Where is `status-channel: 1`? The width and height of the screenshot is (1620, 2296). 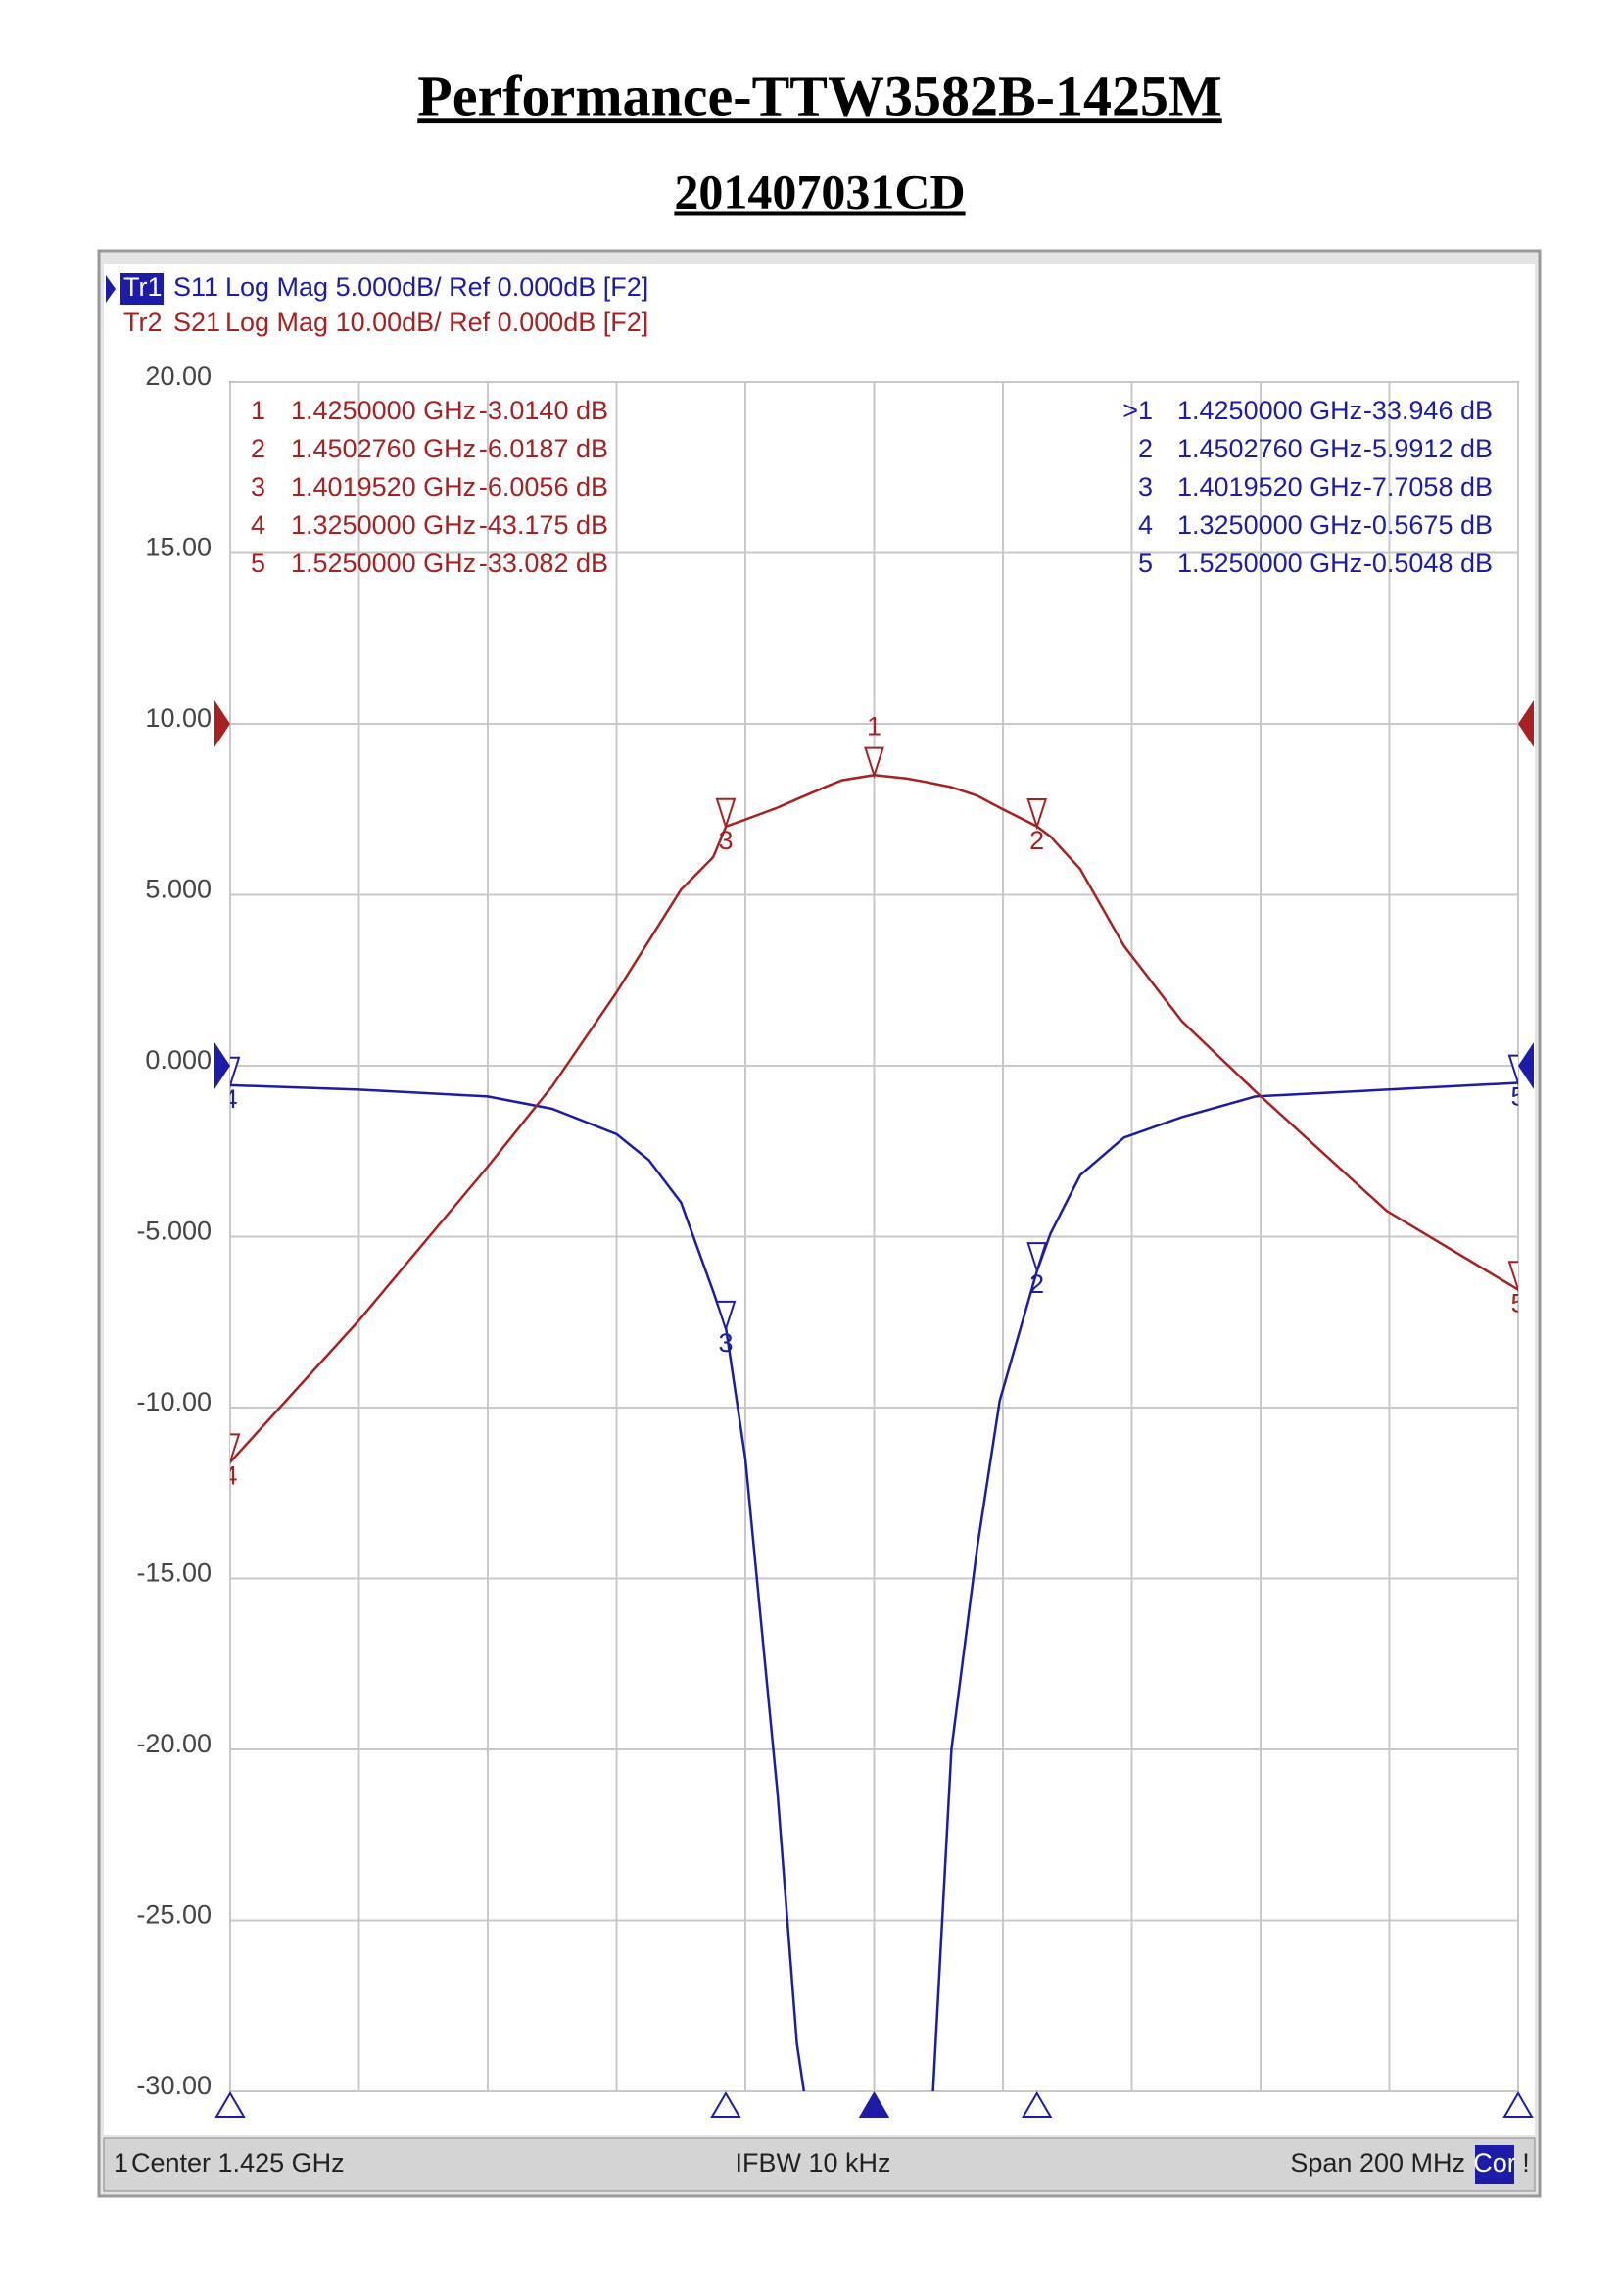
status-channel: 1 is located at coordinates (121, 2163).